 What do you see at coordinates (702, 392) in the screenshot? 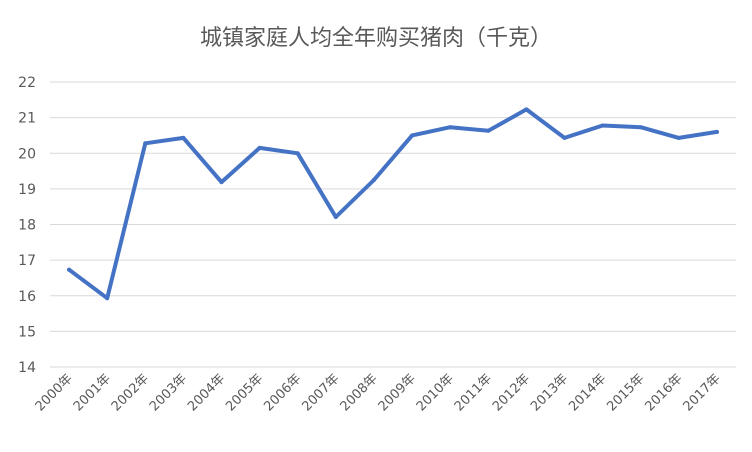
I see `x-tick-label: 2017年` at bounding box center [702, 392].